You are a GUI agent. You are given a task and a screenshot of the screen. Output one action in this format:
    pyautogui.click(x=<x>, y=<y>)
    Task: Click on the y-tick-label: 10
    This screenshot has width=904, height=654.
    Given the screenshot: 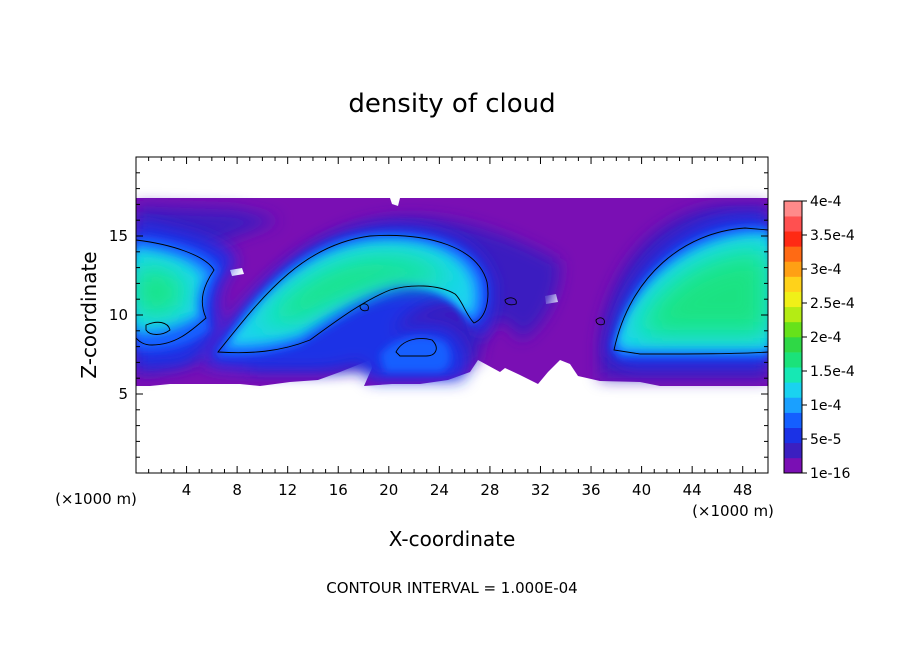 What is the action you would take?
    pyautogui.click(x=118, y=315)
    